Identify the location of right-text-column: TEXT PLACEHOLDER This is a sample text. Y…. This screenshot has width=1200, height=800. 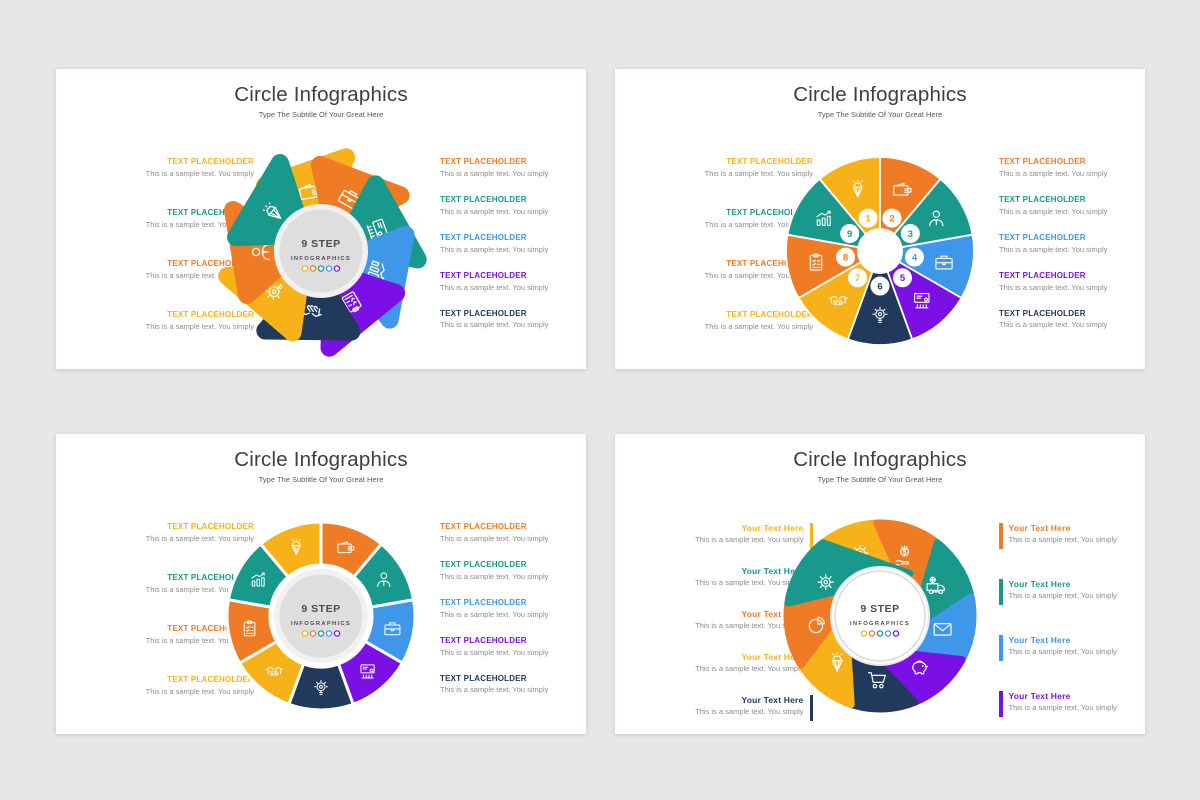
(525, 617).